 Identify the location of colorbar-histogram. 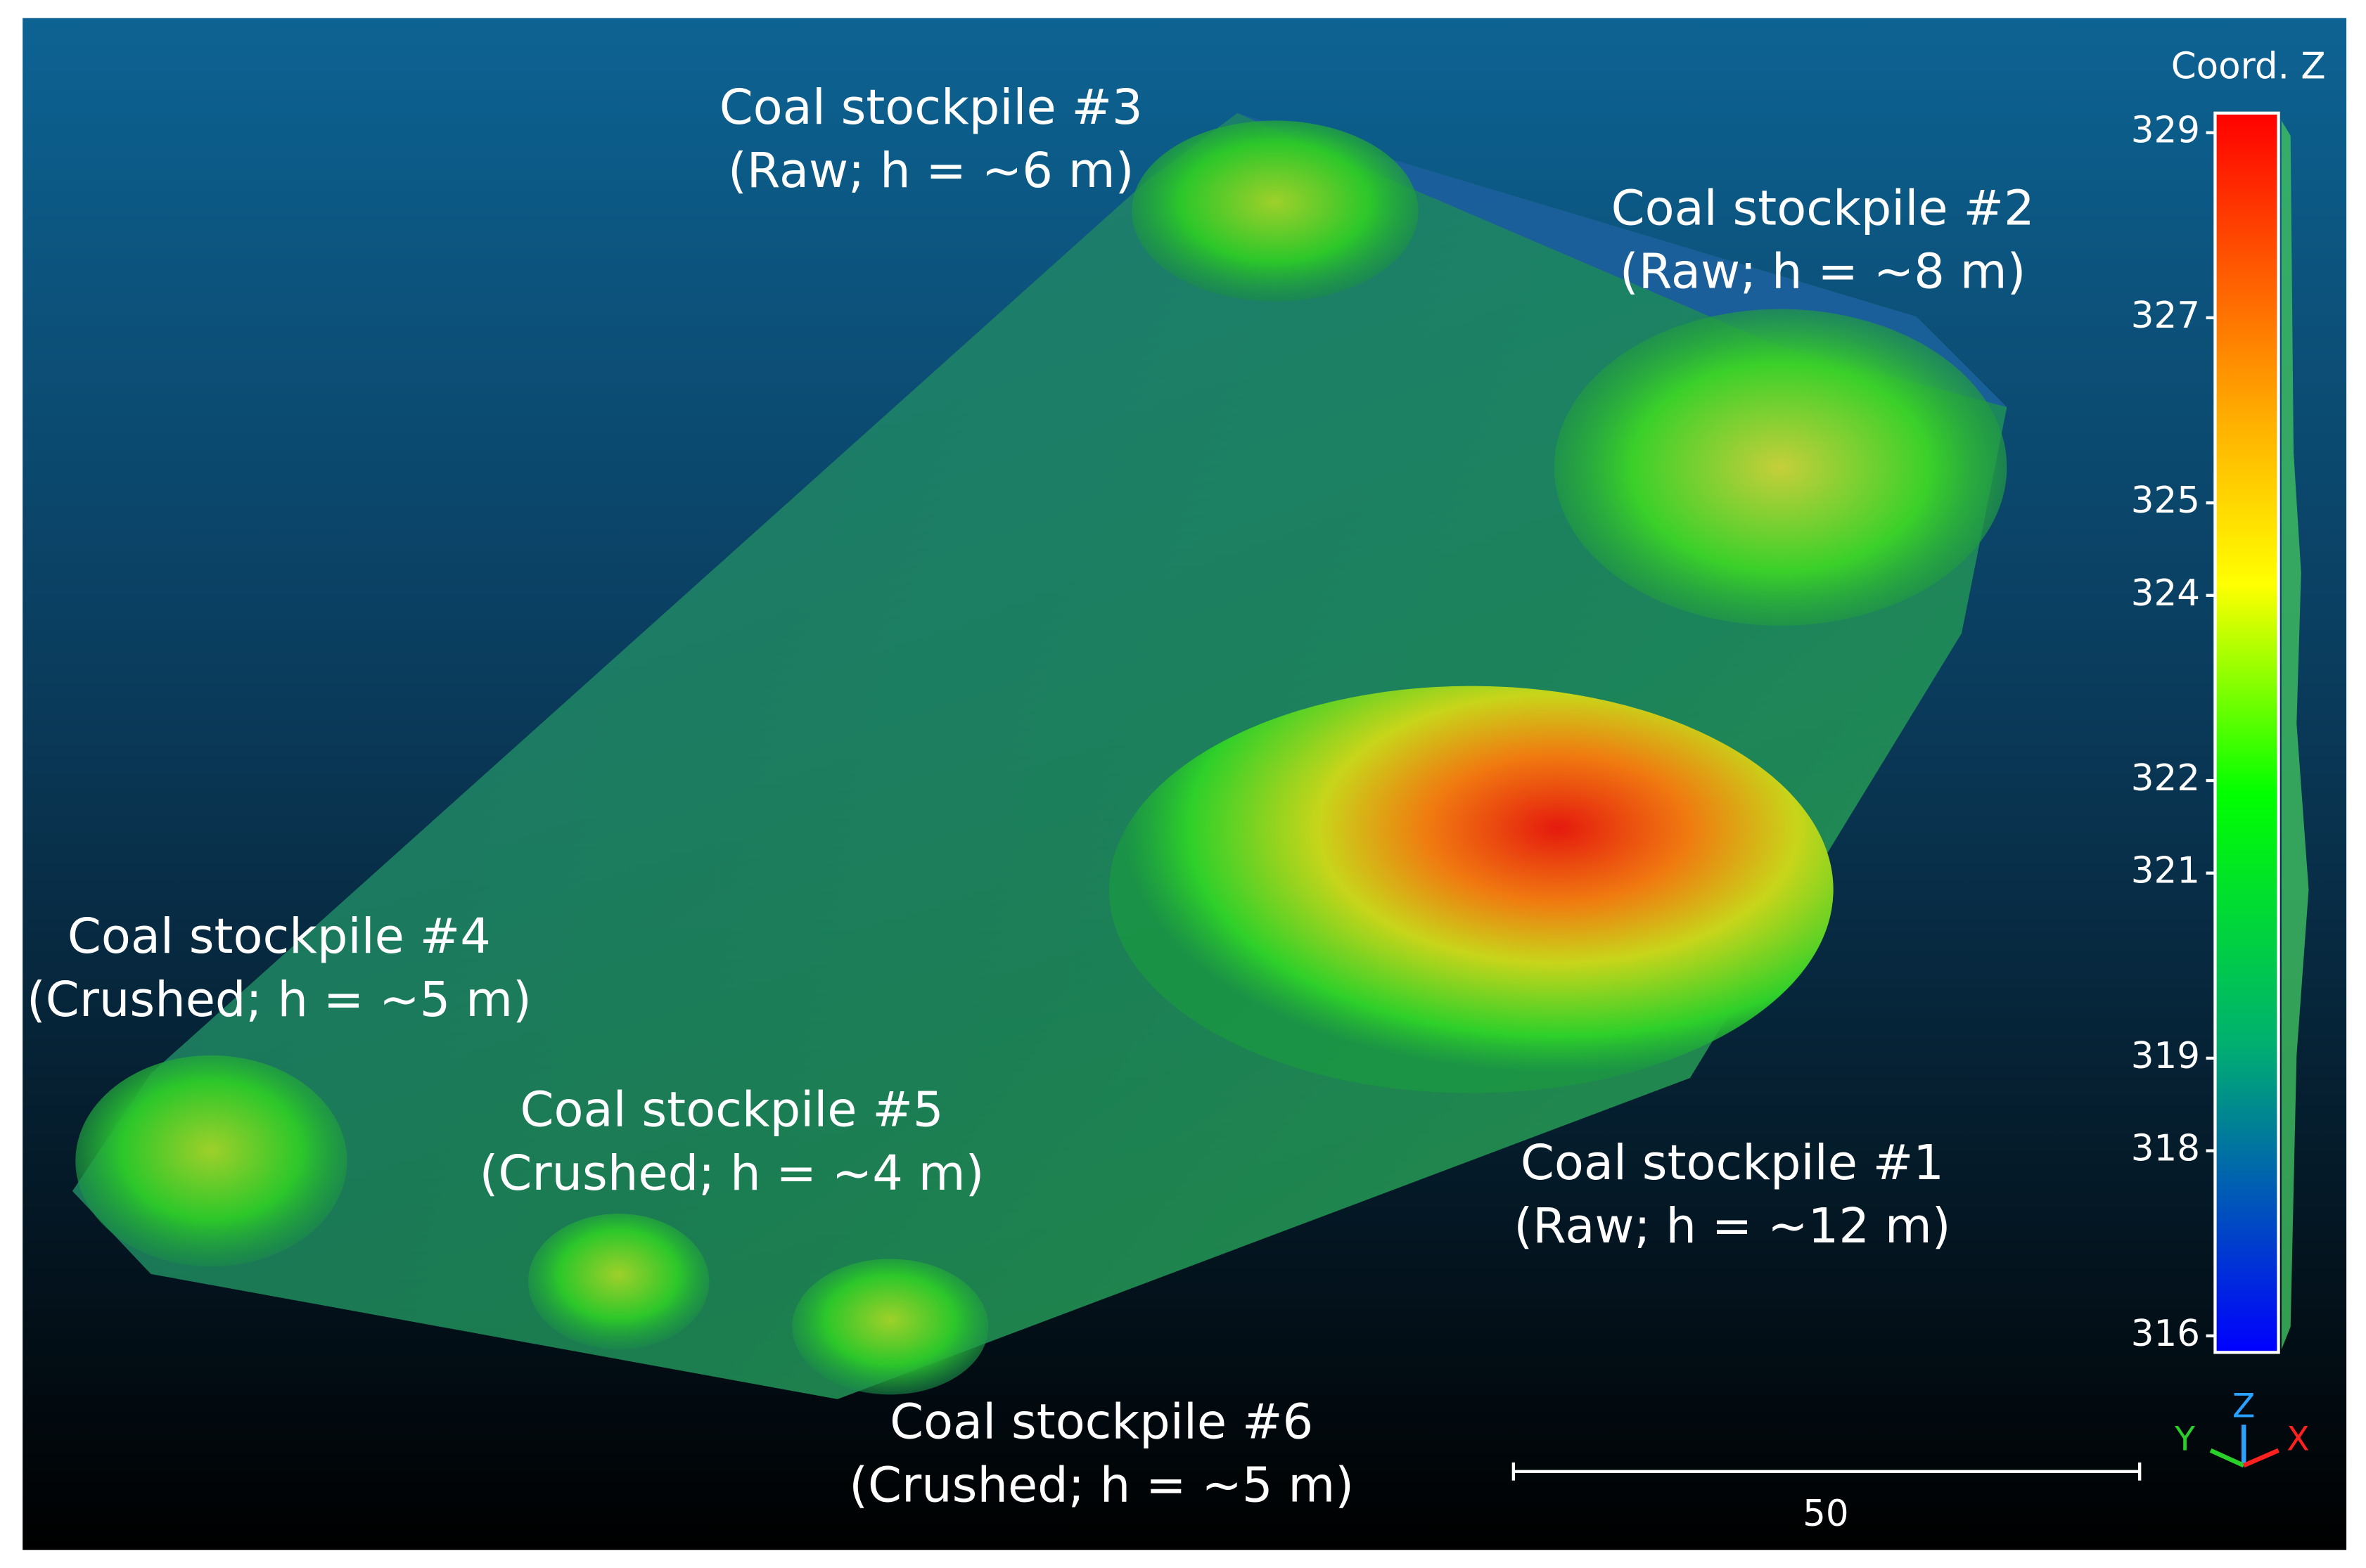
(2295, 735).